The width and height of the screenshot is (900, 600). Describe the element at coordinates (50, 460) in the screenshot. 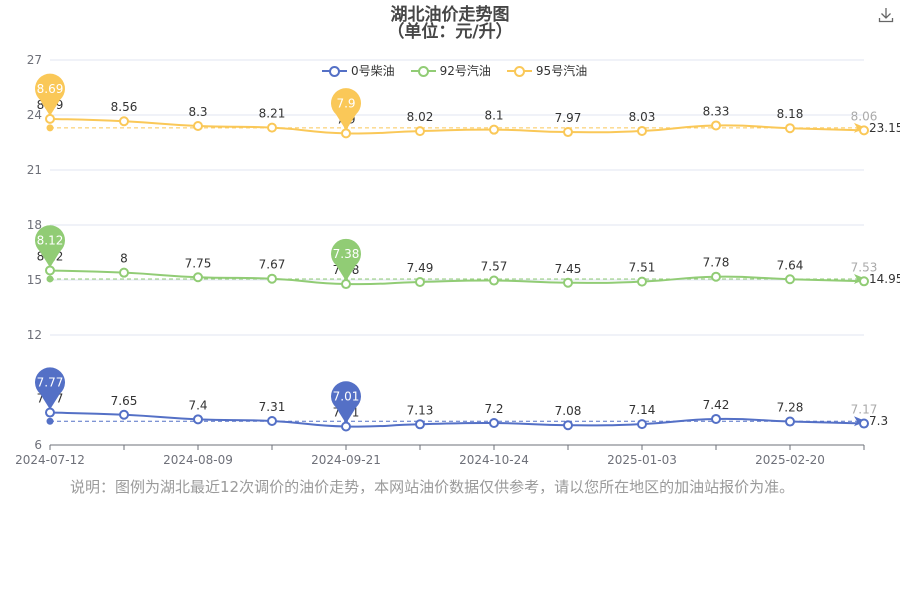

I see `x-tick-label: 2024-07-12` at that location.